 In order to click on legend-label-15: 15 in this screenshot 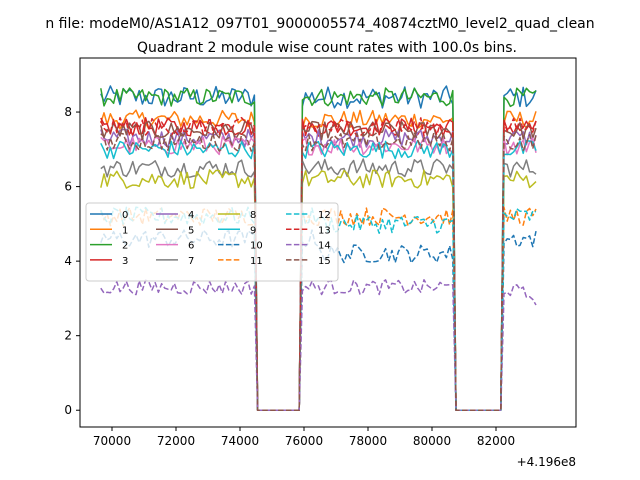, I will do `click(324, 261)`.